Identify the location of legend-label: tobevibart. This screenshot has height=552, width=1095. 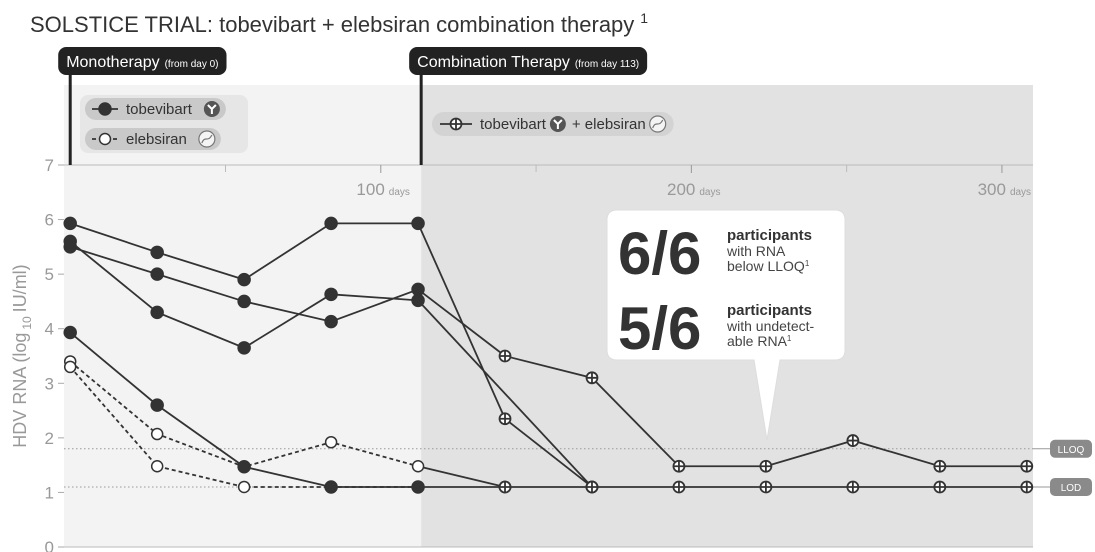
(513, 124).